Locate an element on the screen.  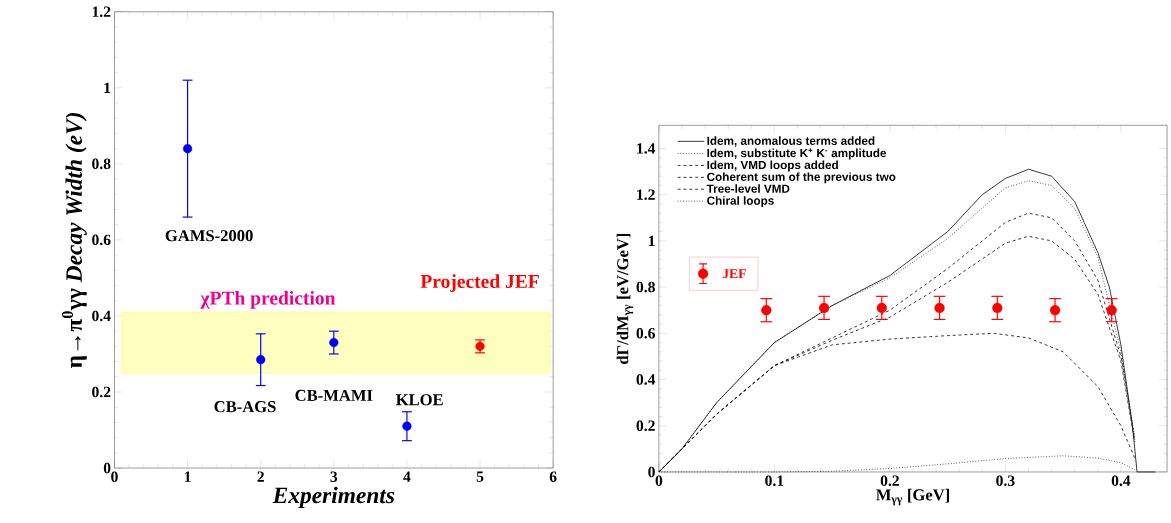
x-tick-label: 3 is located at coordinates (334, 477).